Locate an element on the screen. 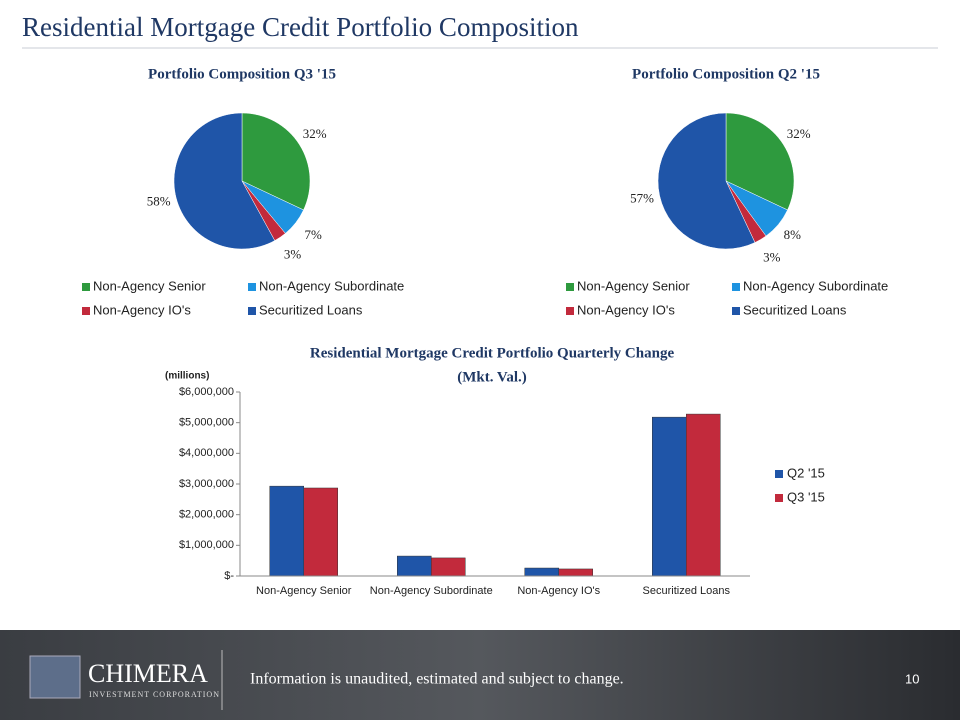  y-tick-label: $- is located at coordinates (229, 576).